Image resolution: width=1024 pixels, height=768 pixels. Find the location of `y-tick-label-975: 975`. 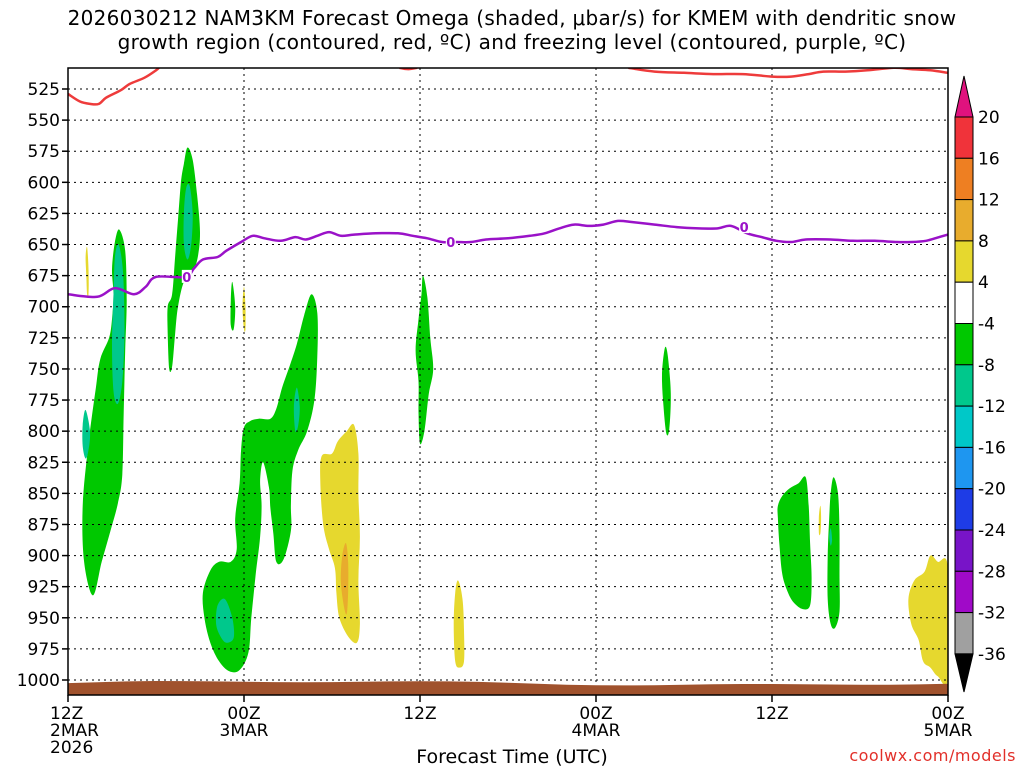

y-tick-label-975: 975 is located at coordinates (44, 650).